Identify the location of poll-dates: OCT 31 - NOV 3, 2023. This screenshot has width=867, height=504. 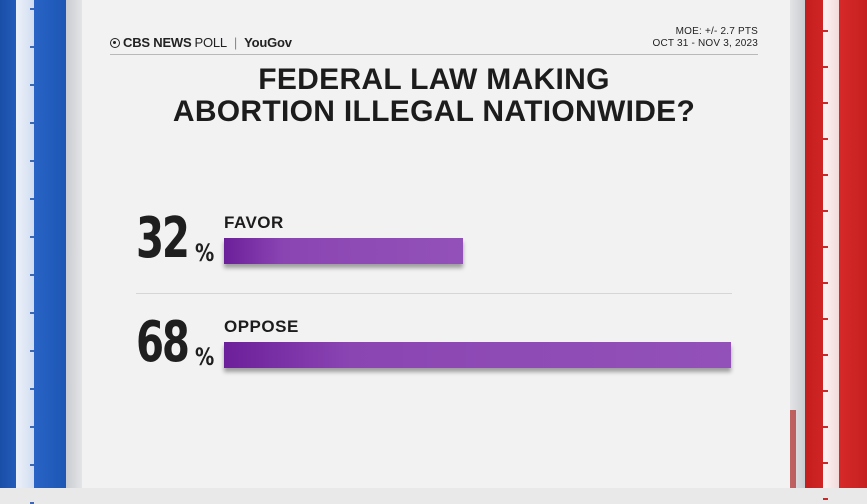
(705, 43).